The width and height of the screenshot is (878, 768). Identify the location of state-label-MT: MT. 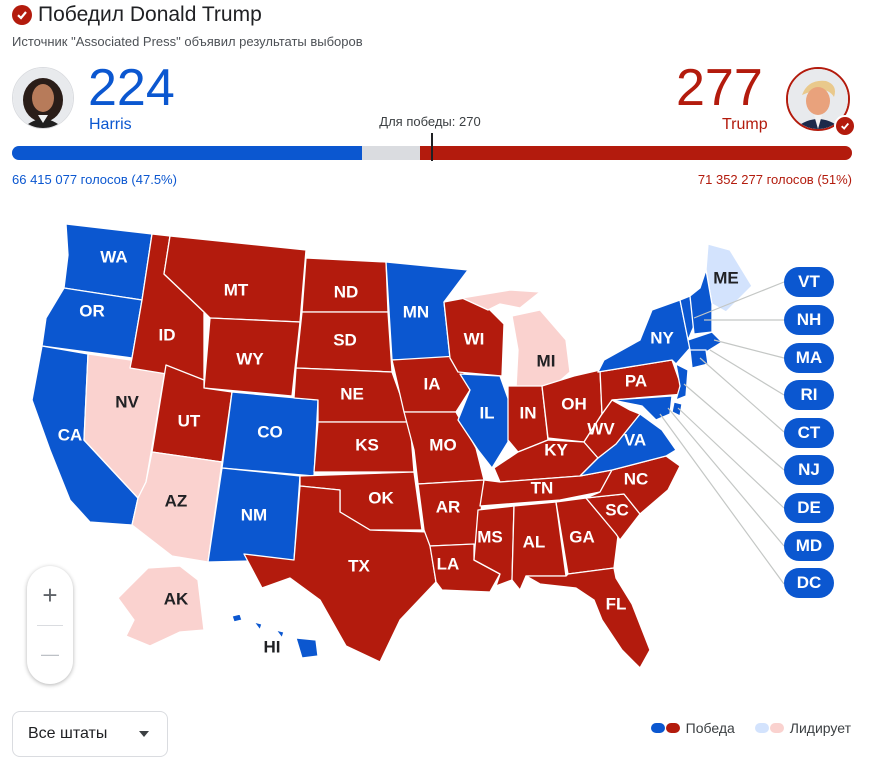
(236, 290).